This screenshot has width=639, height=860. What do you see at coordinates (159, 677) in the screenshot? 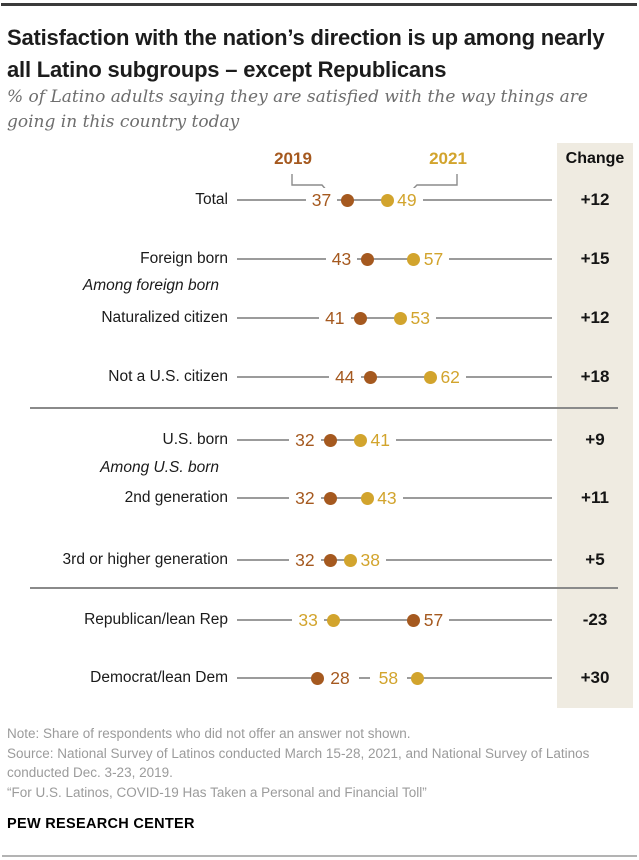
I see `row-label: Democrat/lean Dem` at bounding box center [159, 677].